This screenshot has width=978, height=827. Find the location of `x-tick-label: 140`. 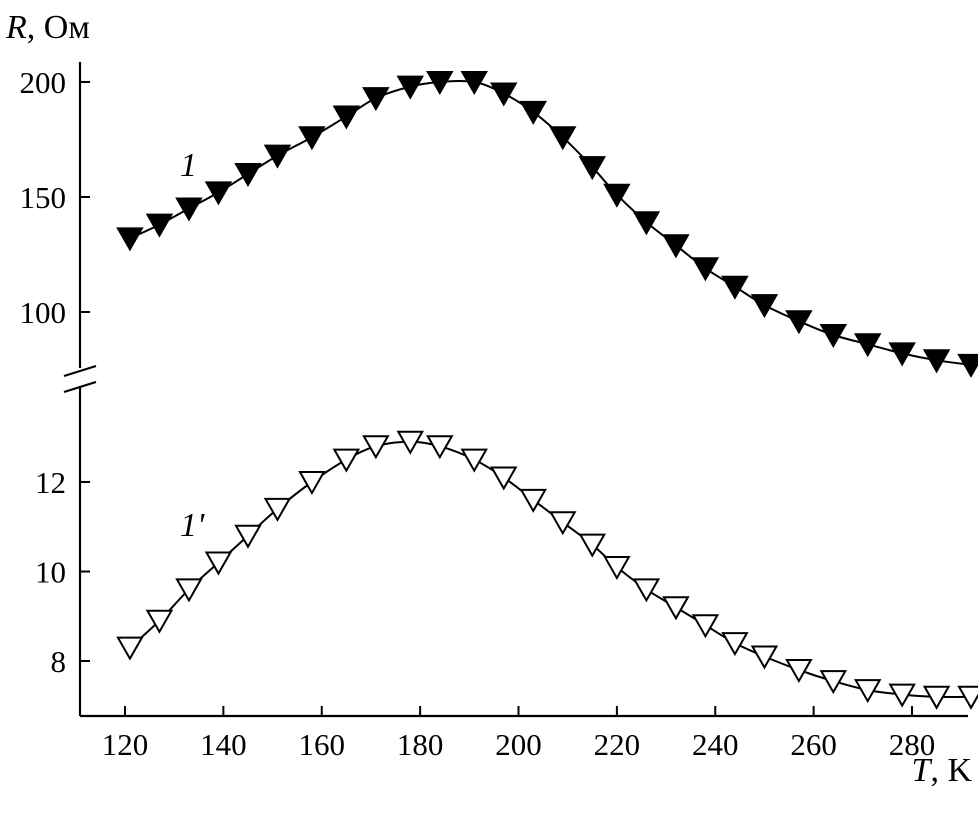

x-tick-label: 140 is located at coordinates (223, 744).